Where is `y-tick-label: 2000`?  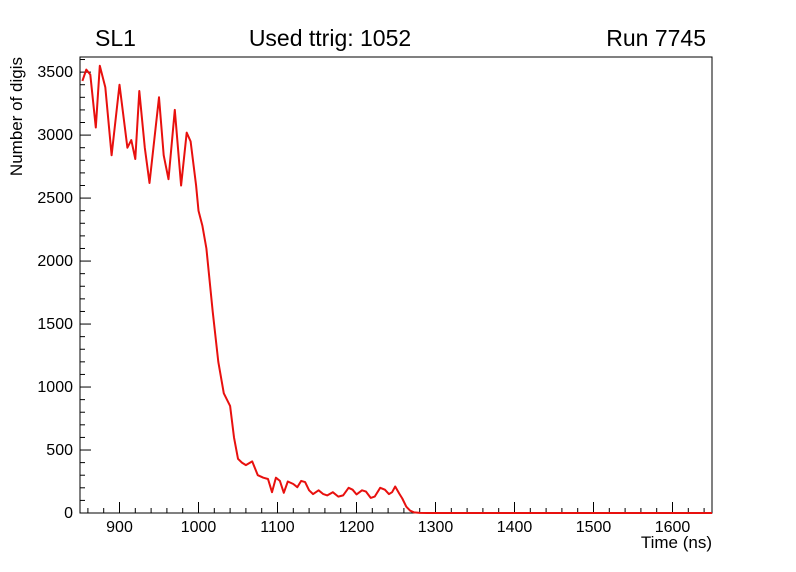 y-tick-label: 2000 is located at coordinates (55, 261).